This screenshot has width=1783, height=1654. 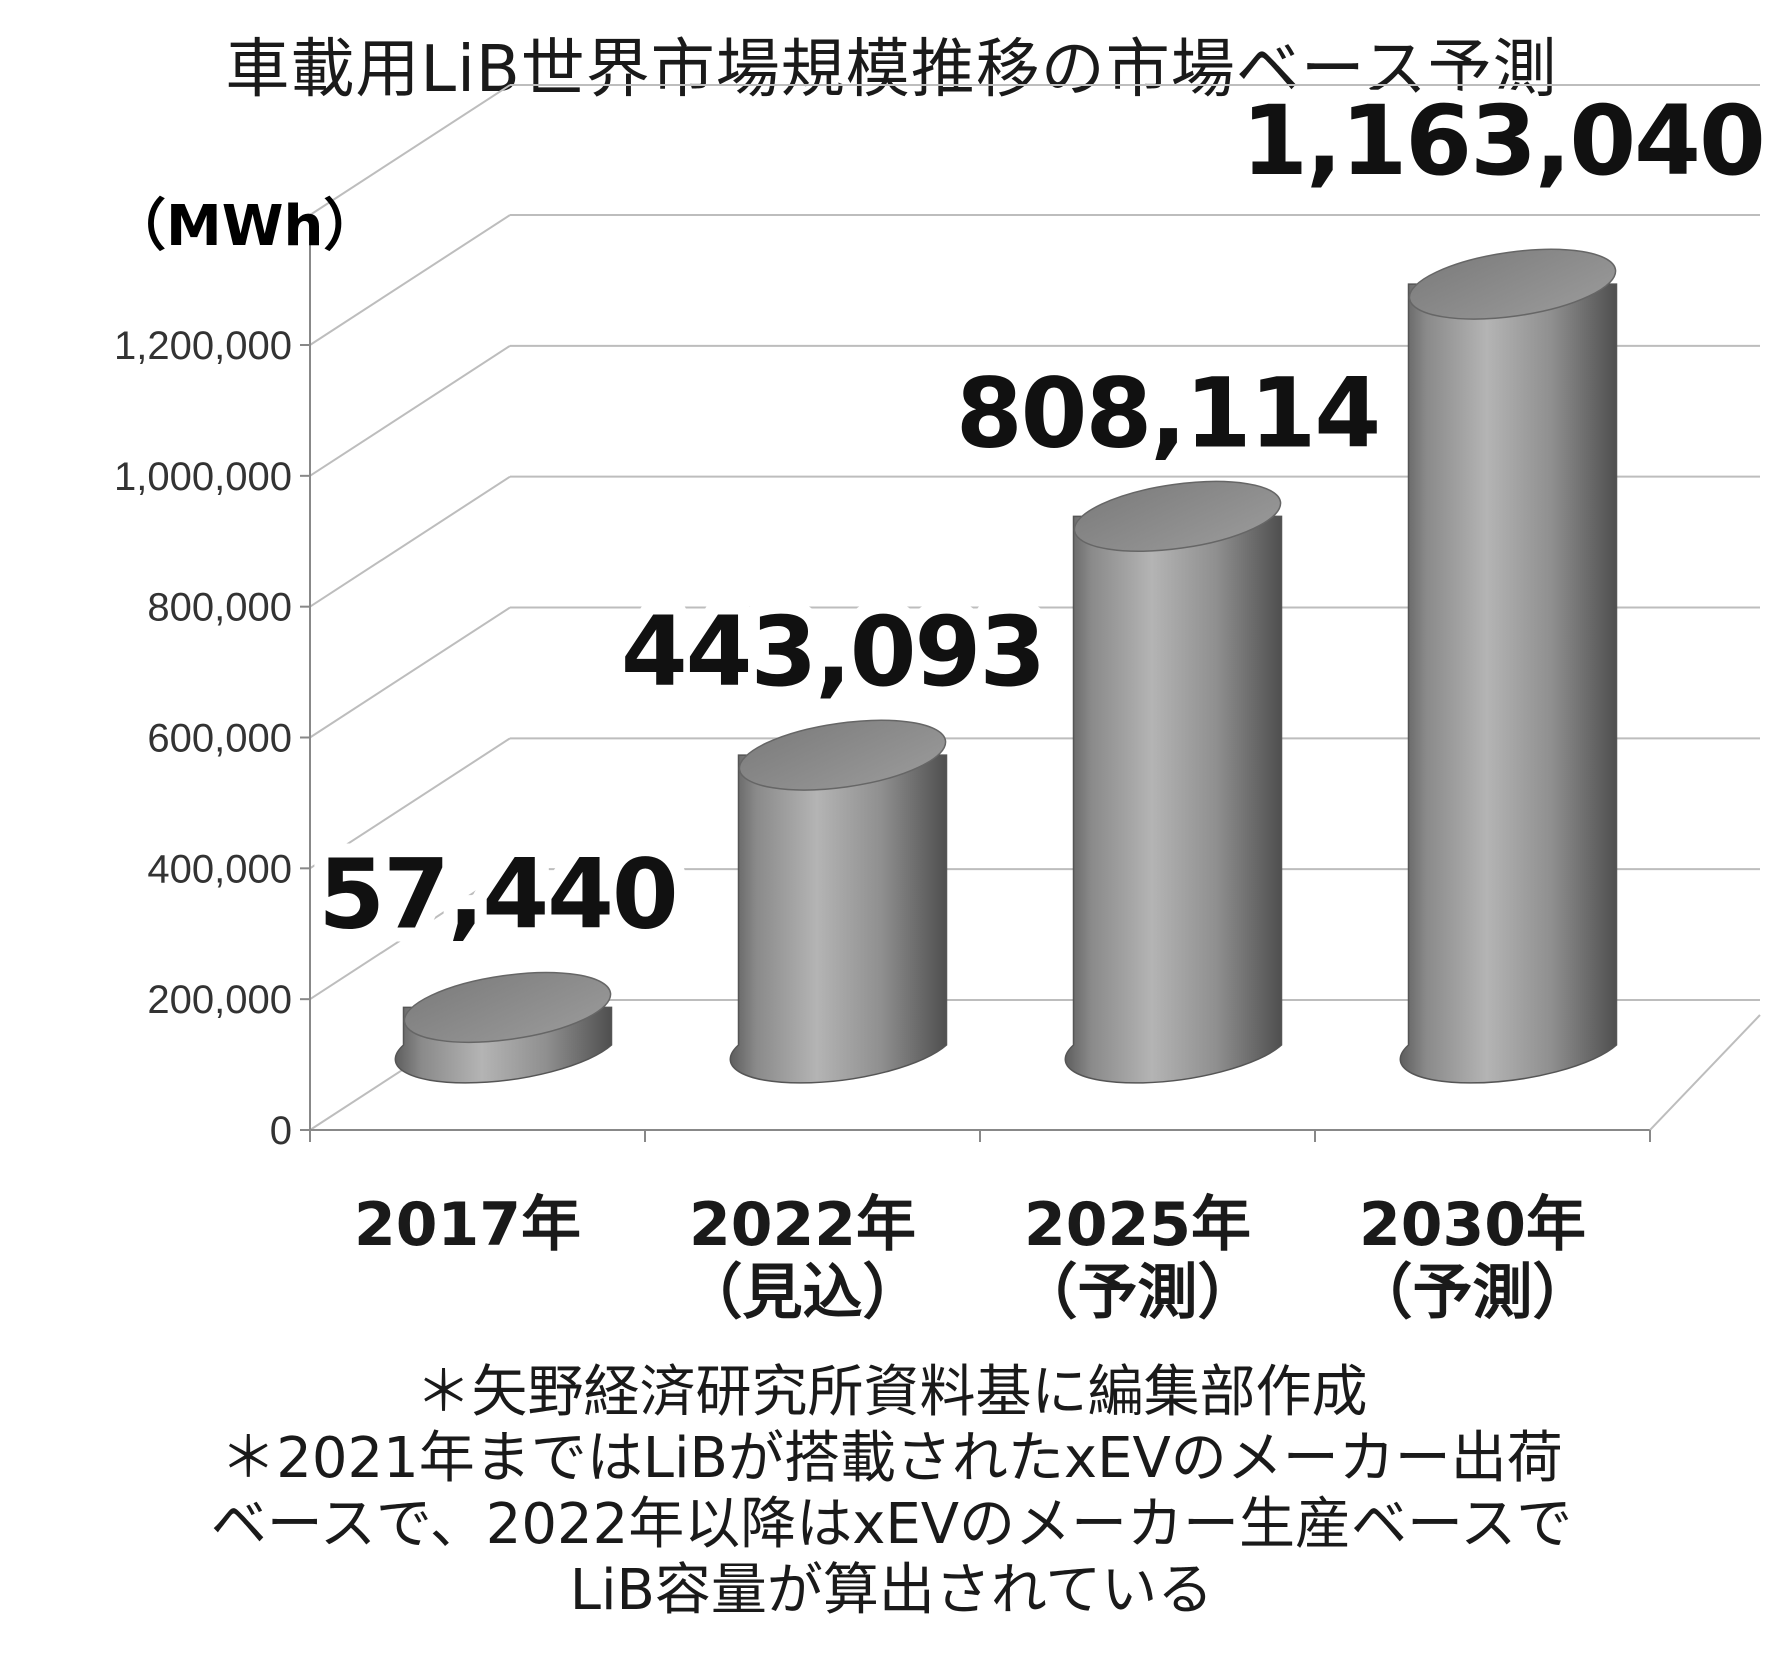 What do you see at coordinates (203, 477) in the screenshot?
I see `y-tick-label: 1,000,000` at bounding box center [203, 477].